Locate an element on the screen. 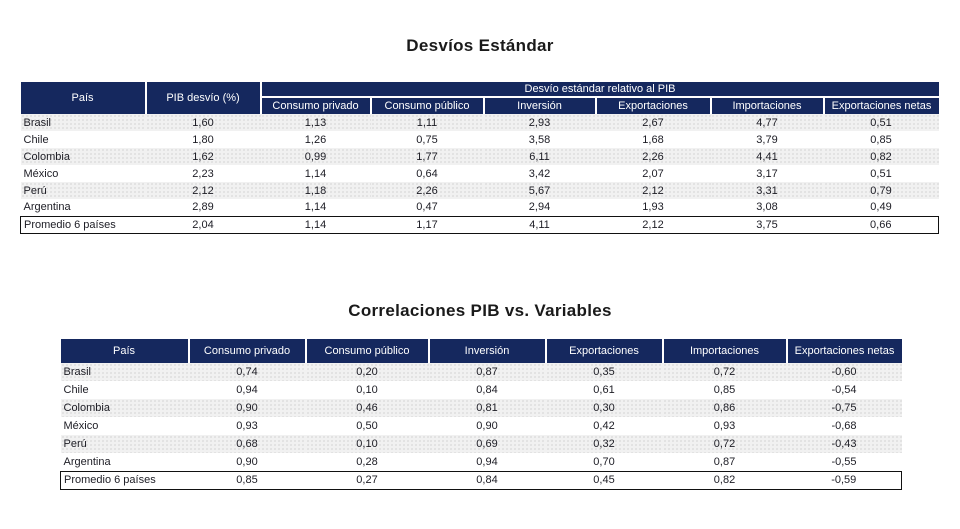 This screenshot has width=960, height=529. value-cell: 3,75 is located at coordinates (767, 224).